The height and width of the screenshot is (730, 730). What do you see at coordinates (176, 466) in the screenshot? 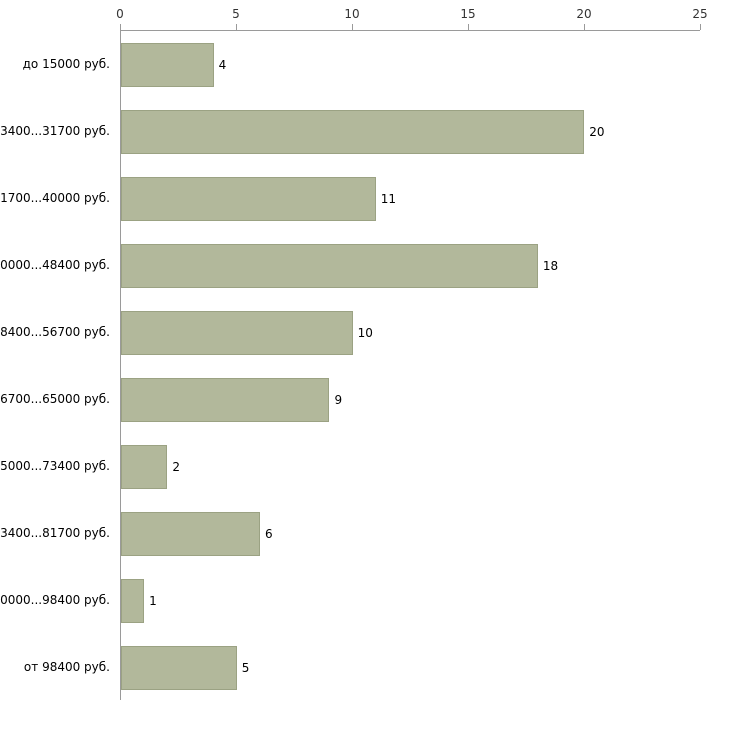
I see `bar-value-label: 2` at bounding box center [176, 466].